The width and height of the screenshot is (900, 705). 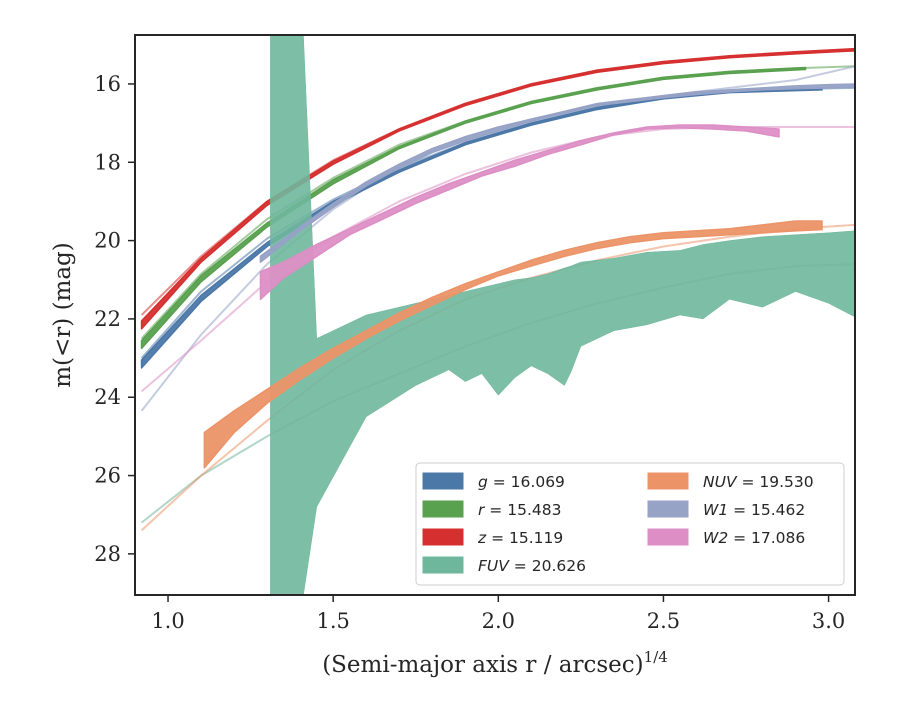 What do you see at coordinates (482, 665) in the screenshot?
I see `x-axis-title-main: (Semi-major axis r / arcsec)` at bounding box center [482, 665].